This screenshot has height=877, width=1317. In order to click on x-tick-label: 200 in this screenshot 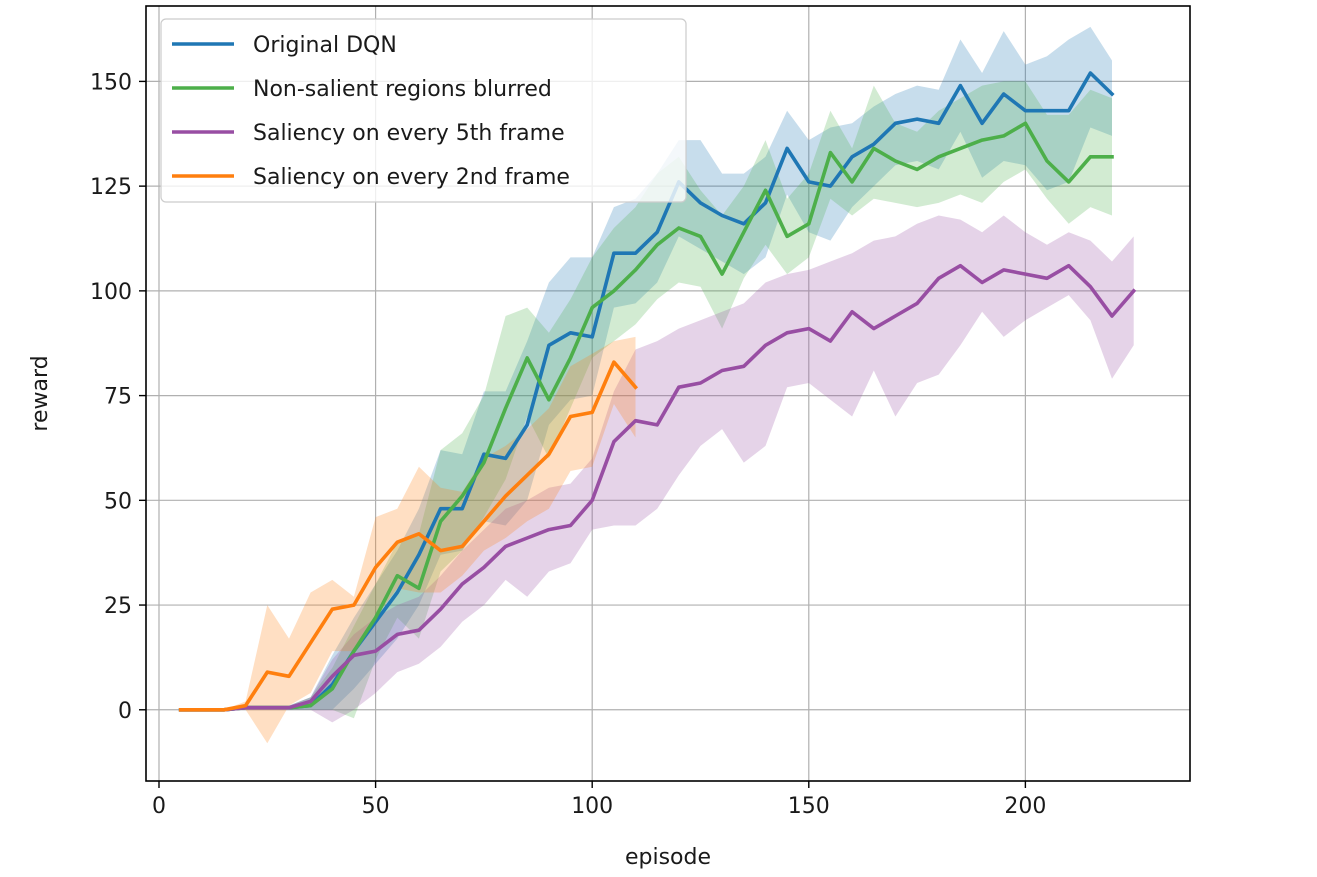, I will do `click(1025, 806)`.